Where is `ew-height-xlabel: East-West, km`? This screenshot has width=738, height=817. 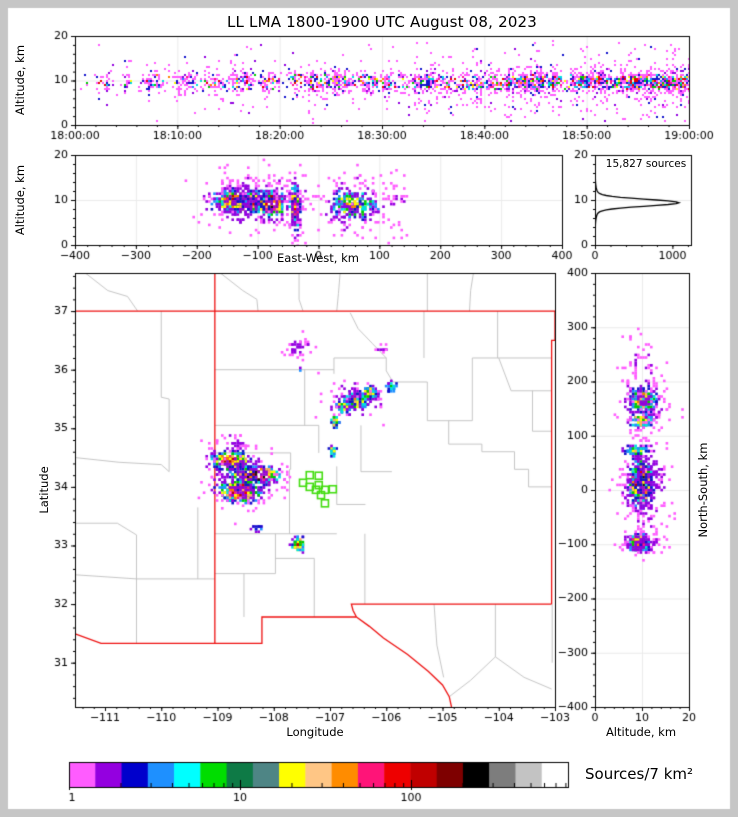 ew-height-xlabel: East-West, km is located at coordinates (318, 258).